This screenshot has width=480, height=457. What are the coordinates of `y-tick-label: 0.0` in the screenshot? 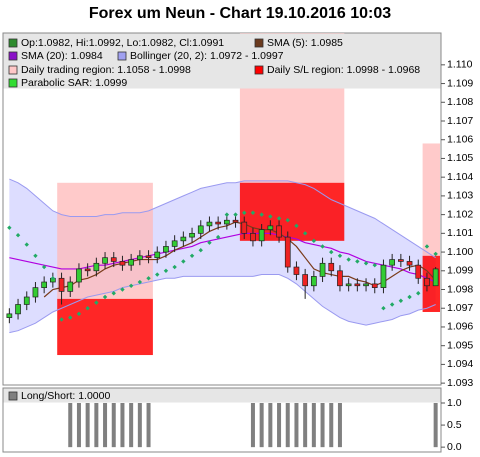 It's located at (454, 447).